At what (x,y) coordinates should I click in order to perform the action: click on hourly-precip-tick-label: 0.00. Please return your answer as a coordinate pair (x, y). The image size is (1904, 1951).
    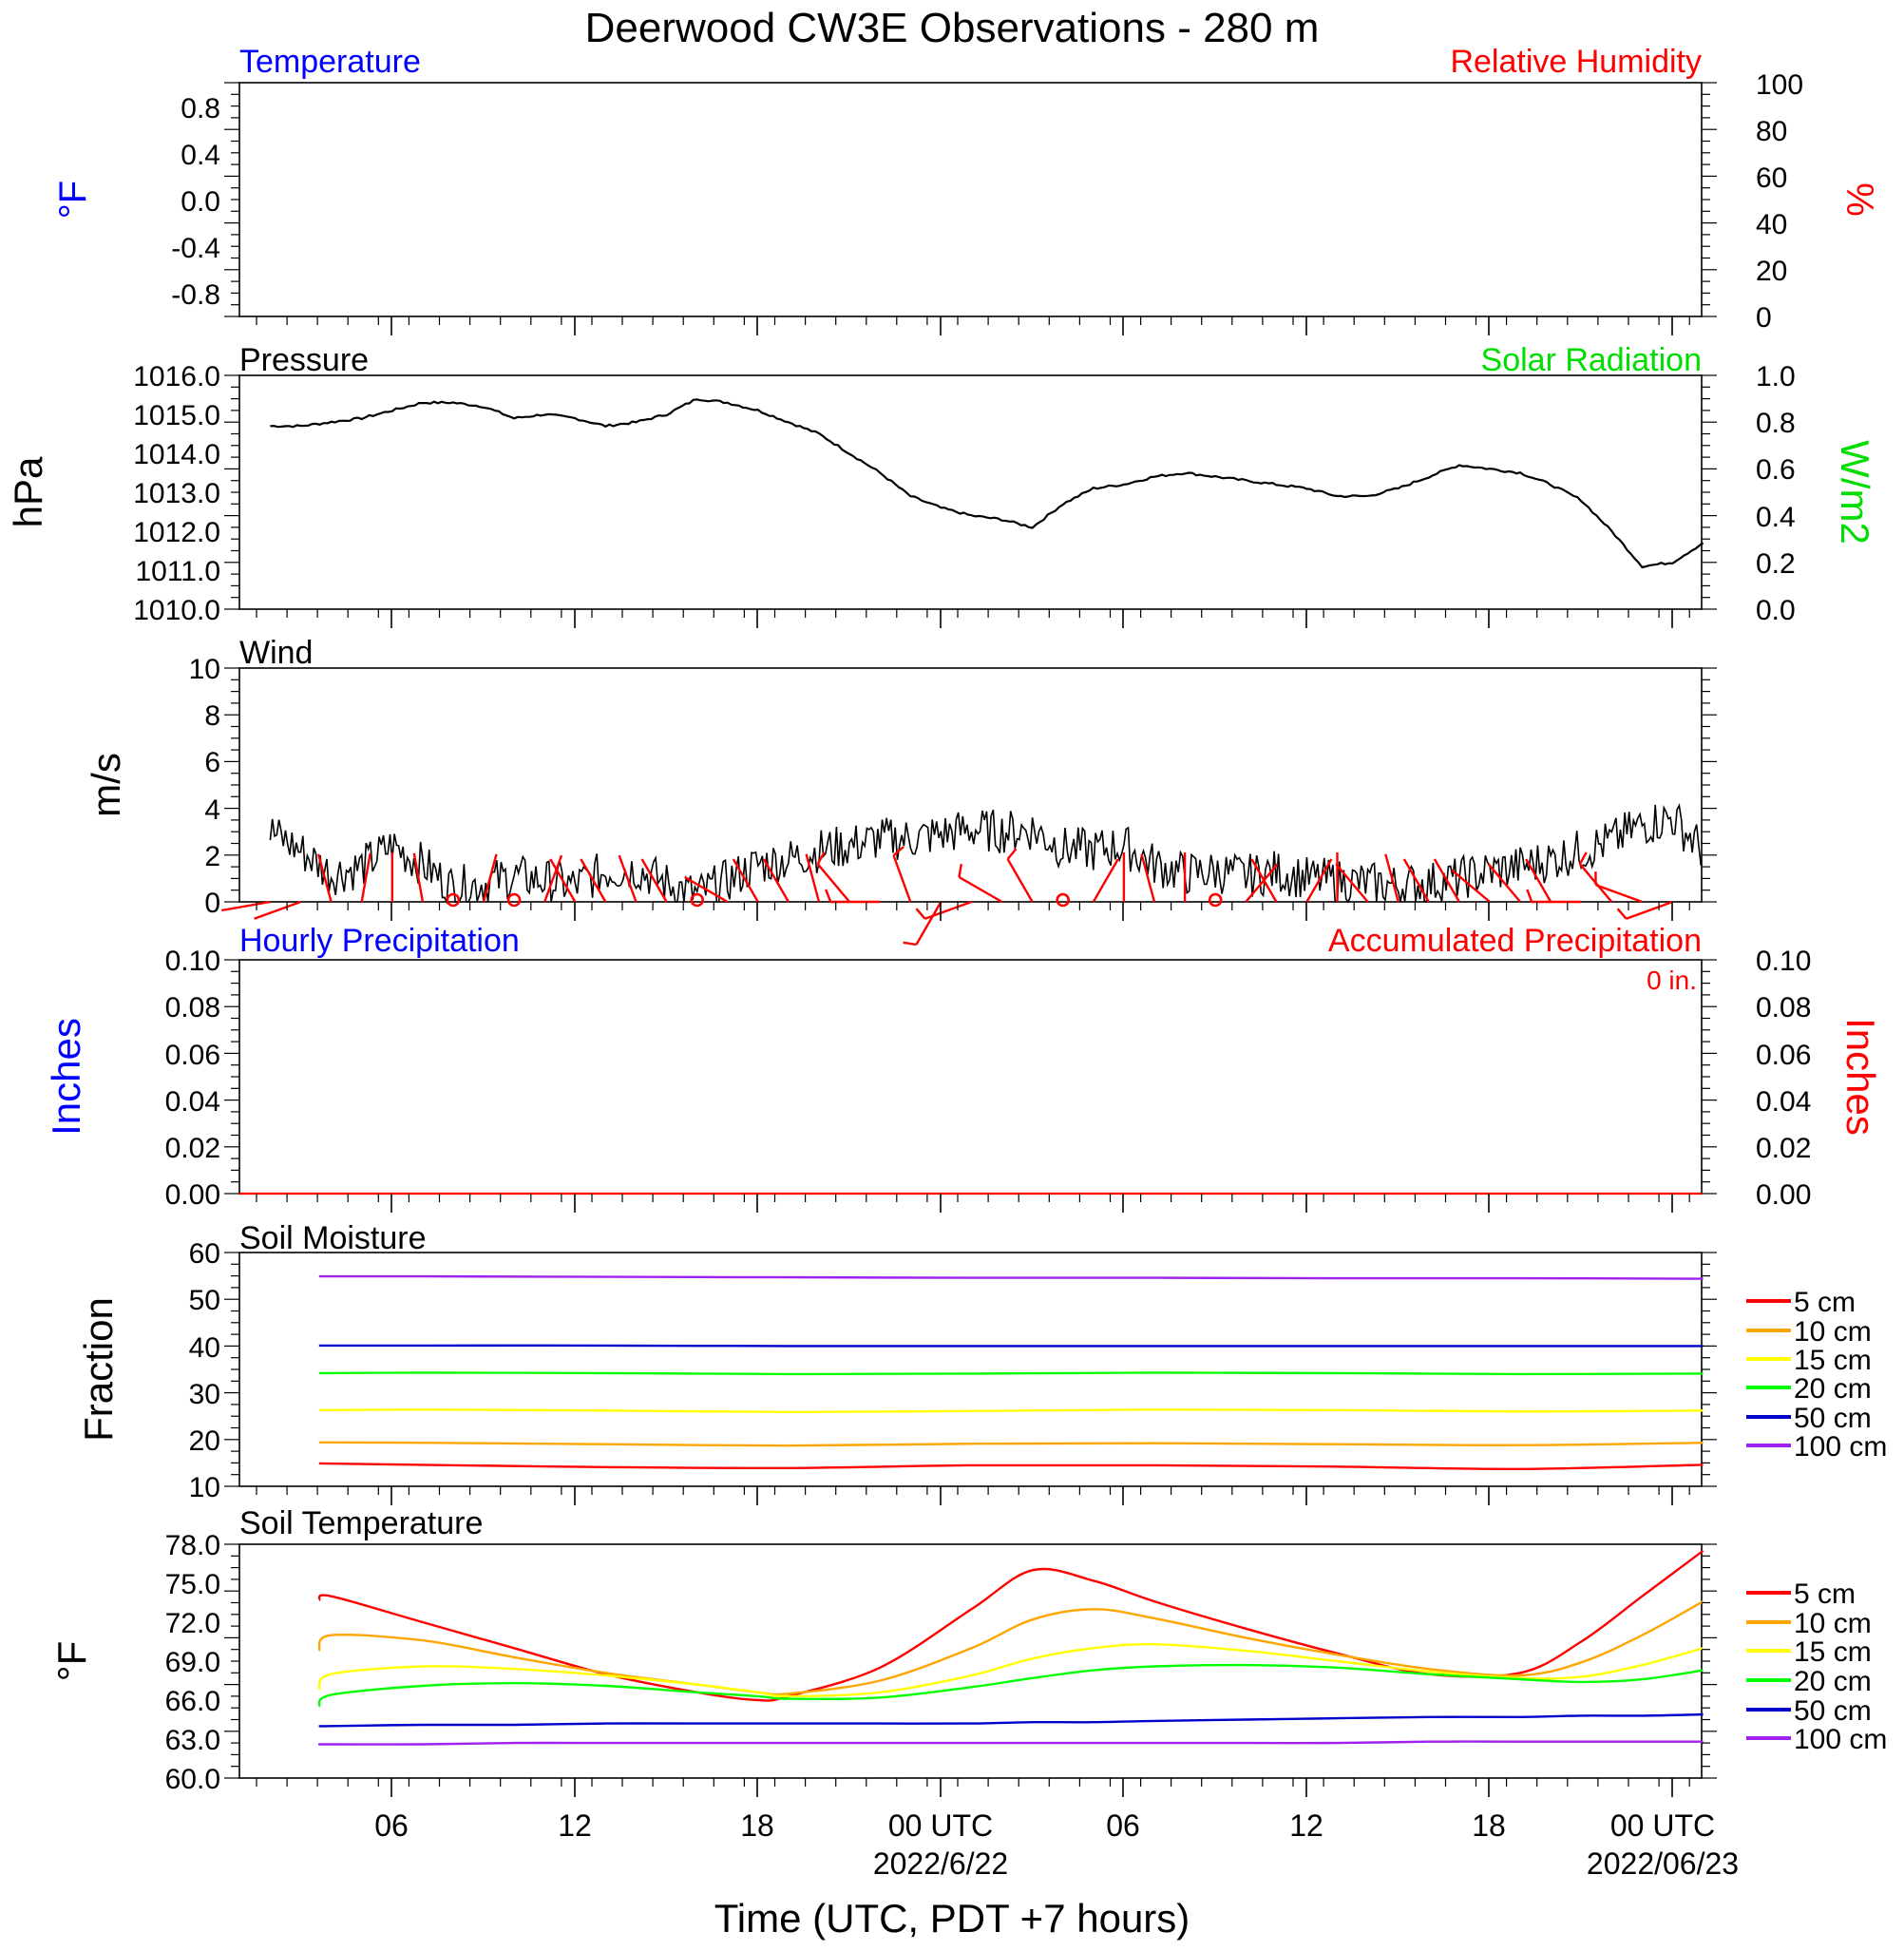
    Looking at the image, I should click on (193, 1195).